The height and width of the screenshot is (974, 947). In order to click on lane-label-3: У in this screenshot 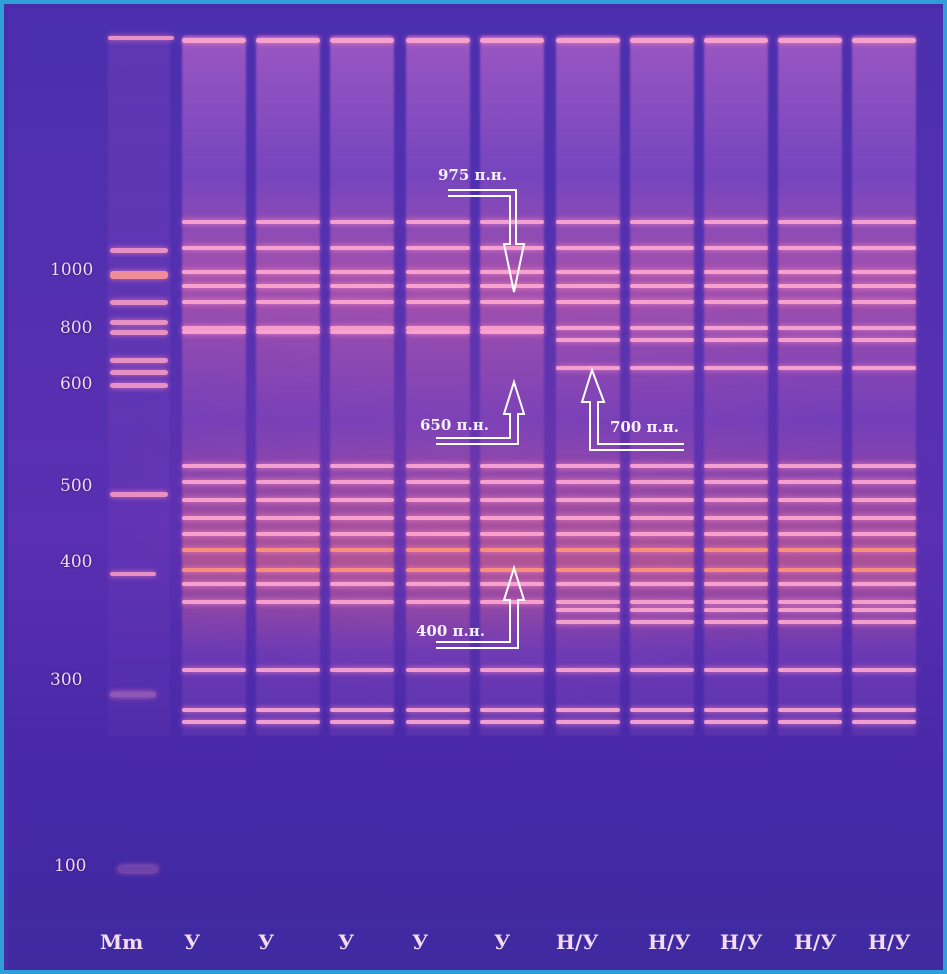, I will do `click(346, 942)`.